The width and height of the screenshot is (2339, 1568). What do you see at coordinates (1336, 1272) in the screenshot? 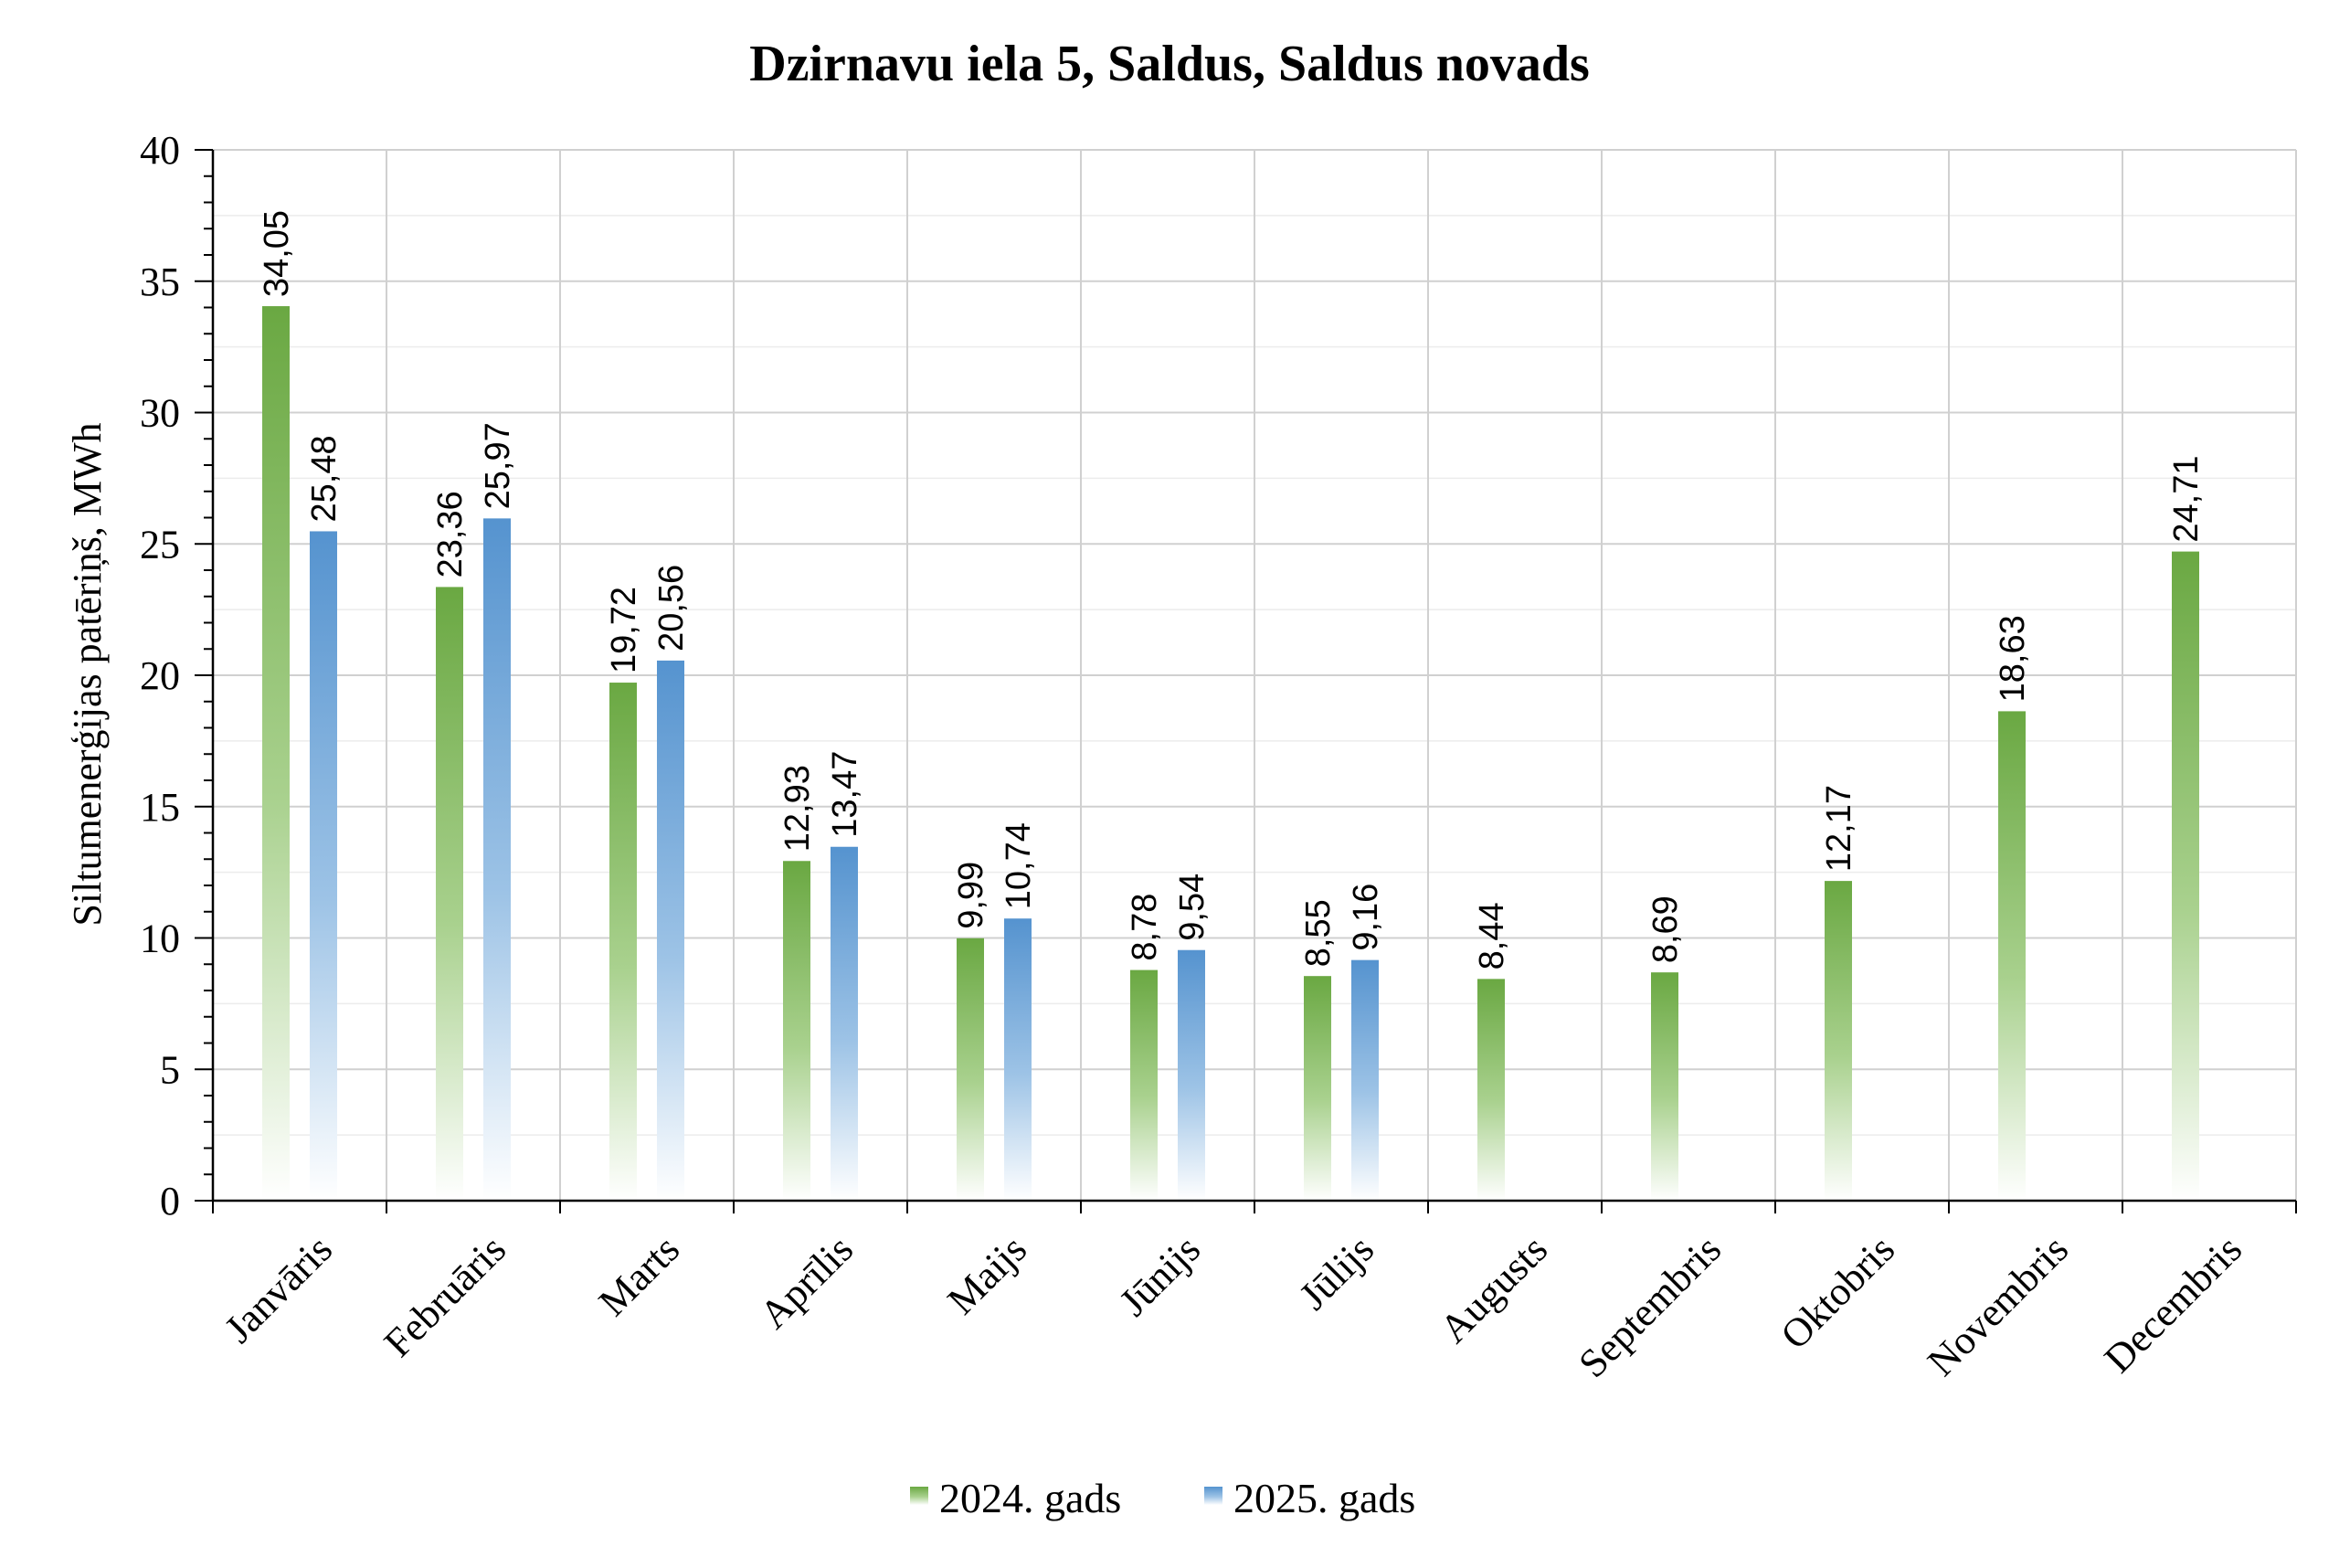
I see `x-category-label: Jūlijs` at bounding box center [1336, 1272].